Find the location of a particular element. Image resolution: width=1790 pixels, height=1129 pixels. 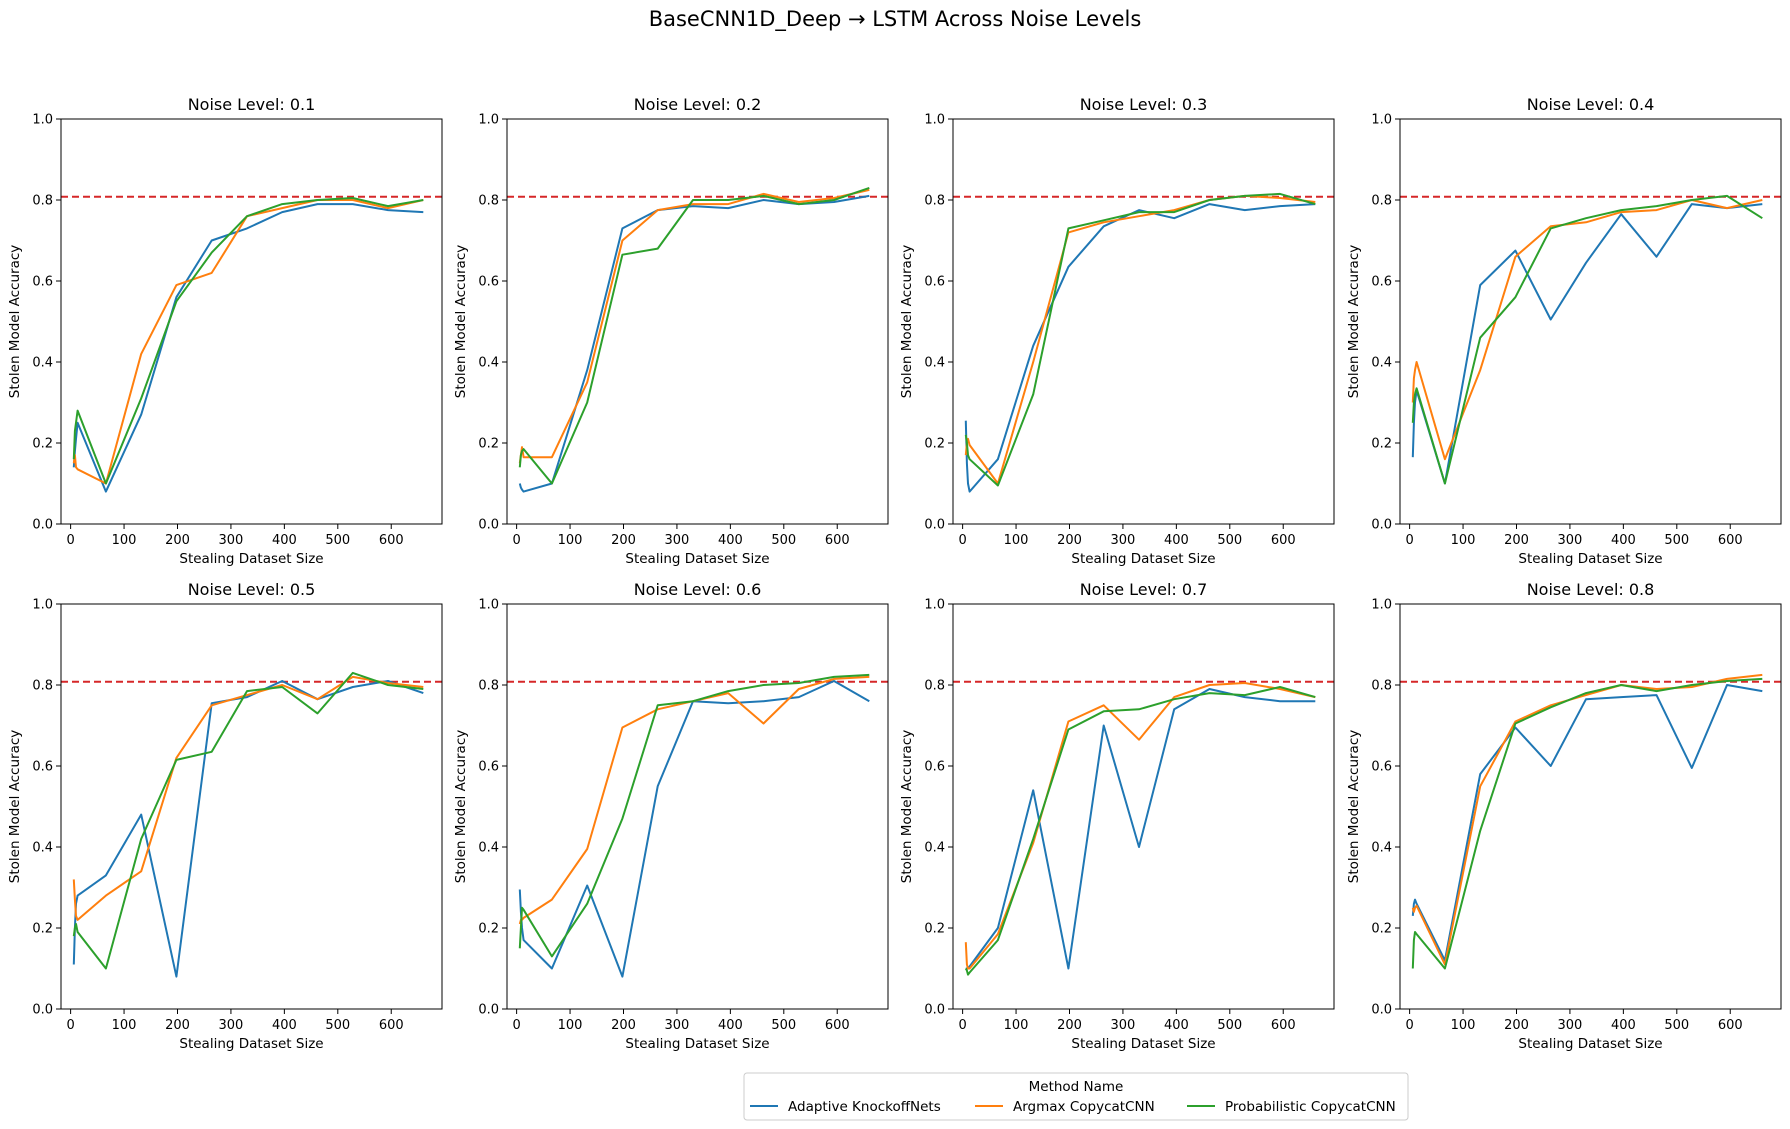

subplot-title: Noise Level: 0.3 is located at coordinates (1144, 104).